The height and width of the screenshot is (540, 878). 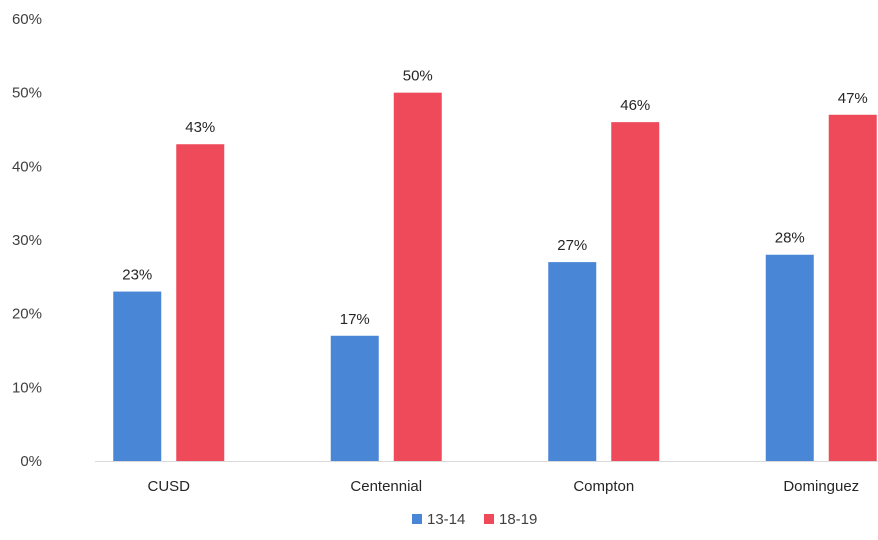 What do you see at coordinates (418, 76) in the screenshot?
I see `data-label: 50%` at bounding box center [418, 76].